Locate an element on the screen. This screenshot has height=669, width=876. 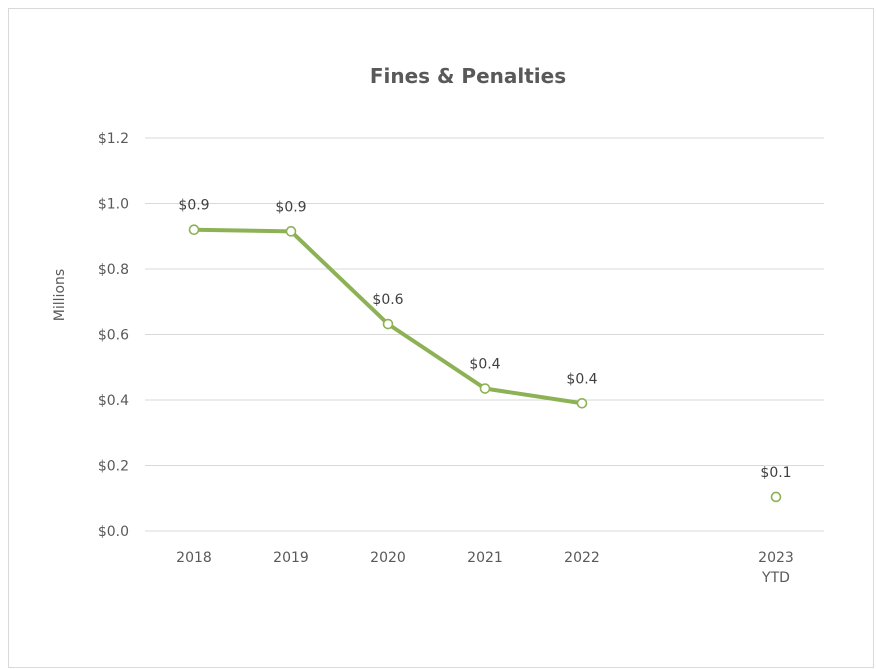
chart-title: Fines & Penalties is located at coordinates (468, 76).